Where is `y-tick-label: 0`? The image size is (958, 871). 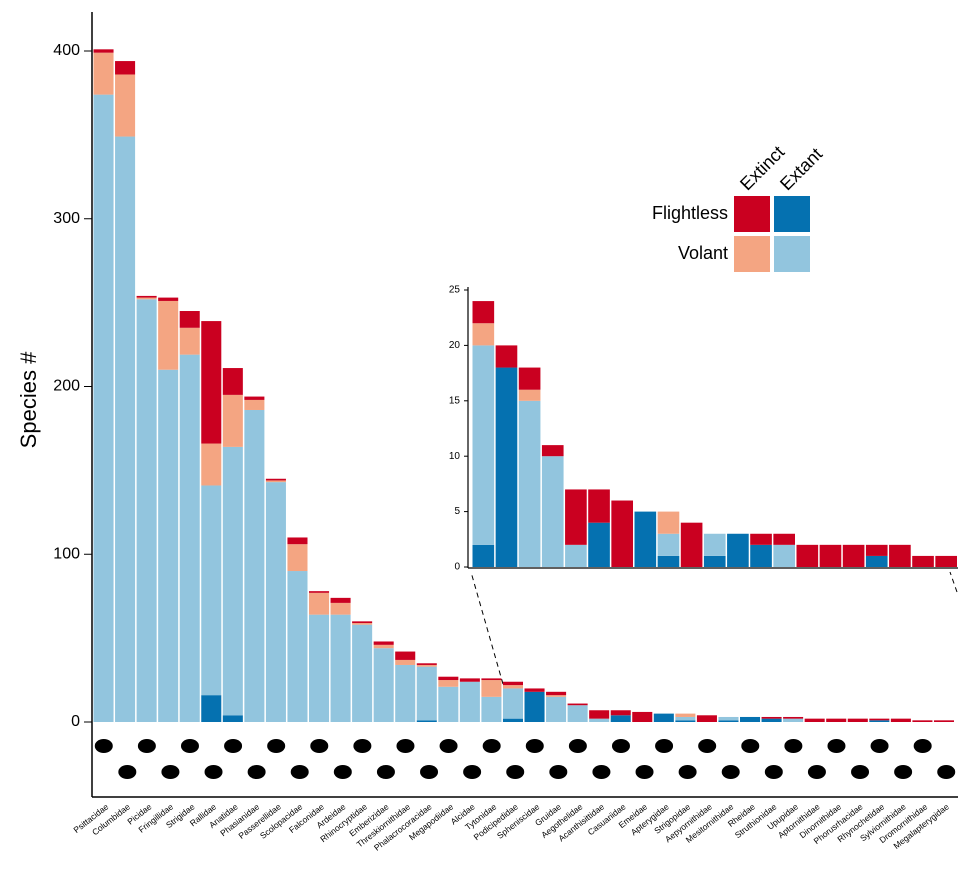
y-tick-label: 0 is located at coordinates (75, 721).